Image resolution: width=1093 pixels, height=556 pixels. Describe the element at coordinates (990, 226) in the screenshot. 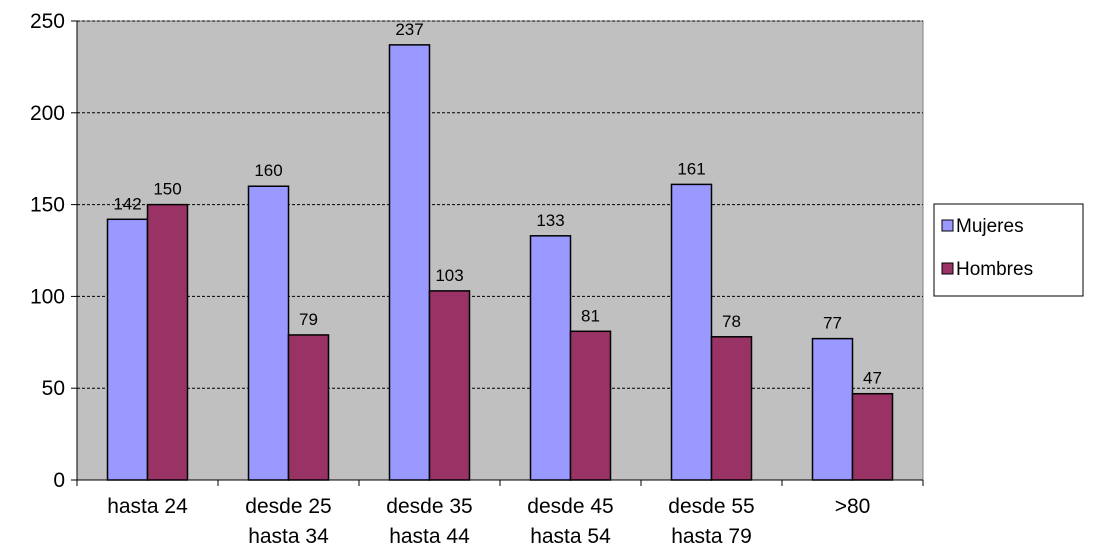

I see `legend-label: Mujeres` at that location.